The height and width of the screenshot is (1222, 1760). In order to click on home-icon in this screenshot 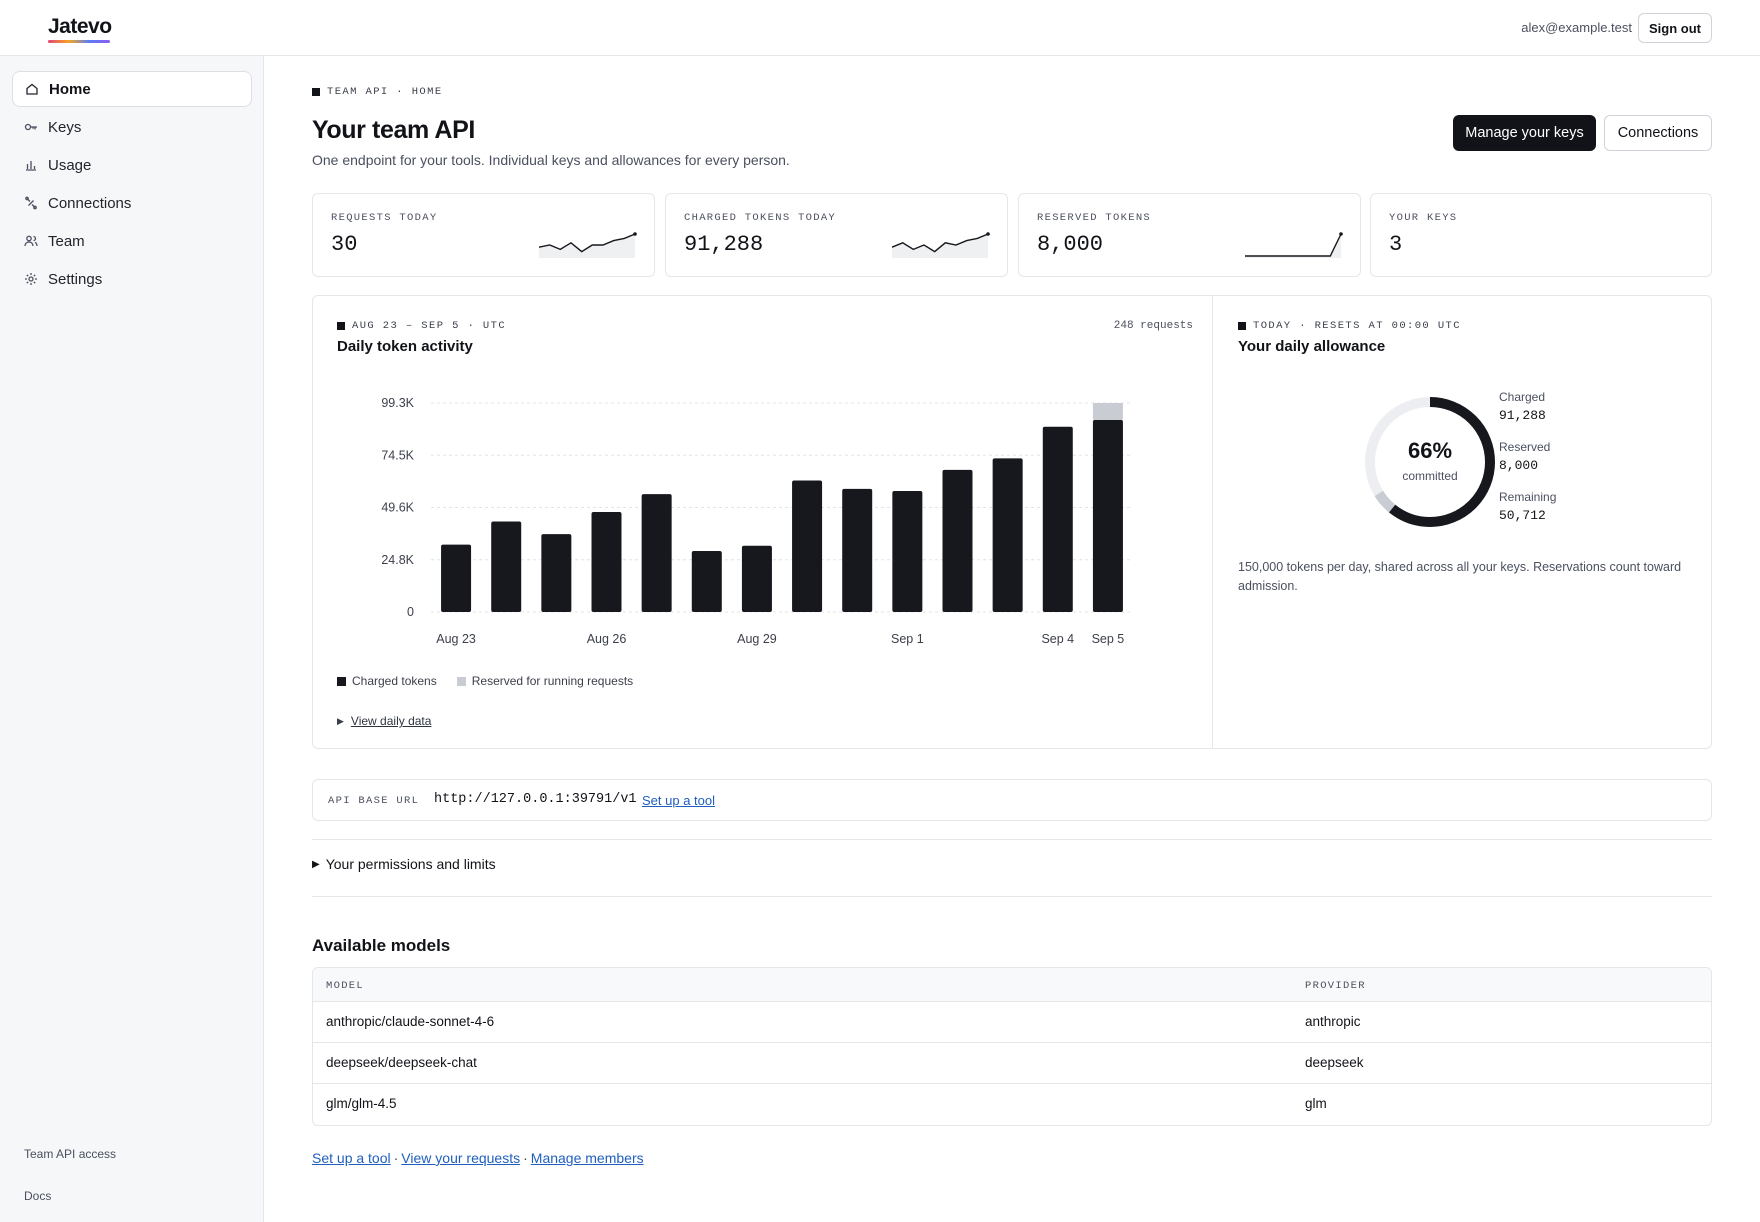, I will do `click(32, 89)`.